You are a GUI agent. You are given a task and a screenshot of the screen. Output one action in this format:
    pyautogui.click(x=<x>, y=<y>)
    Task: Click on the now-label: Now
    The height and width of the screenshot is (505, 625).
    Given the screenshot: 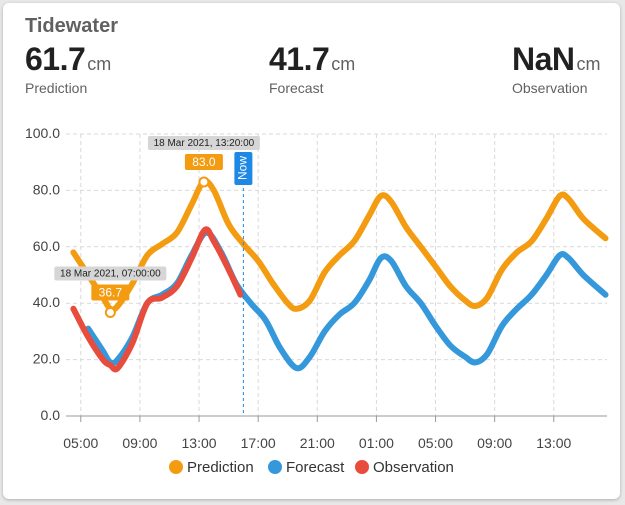 What is the action you would take?
    pyautogui.click(x=243, y=168)
    